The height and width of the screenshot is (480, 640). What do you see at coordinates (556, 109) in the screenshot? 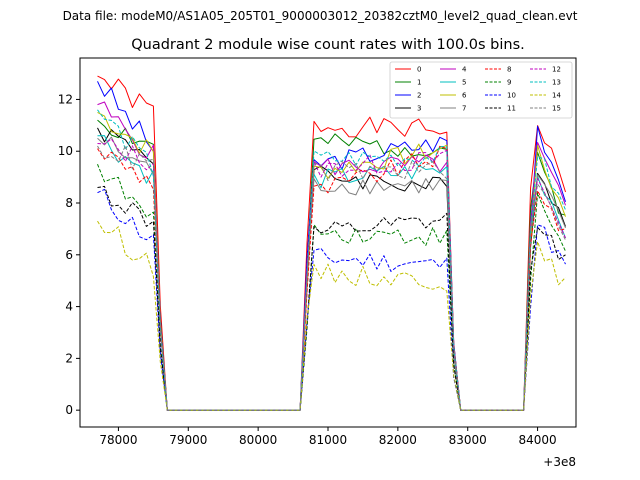
I see `legend-label-15: 15` at bounding box center [556, 109].